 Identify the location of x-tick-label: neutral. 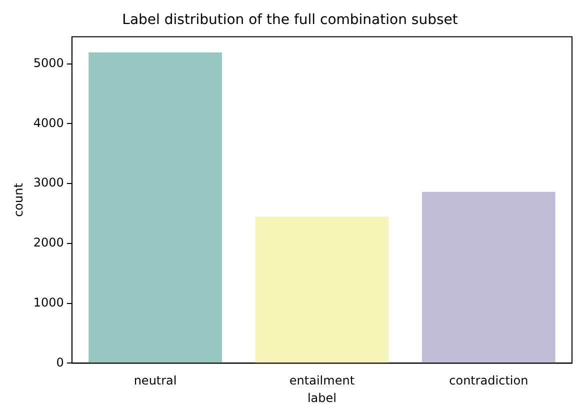
(155, 381).